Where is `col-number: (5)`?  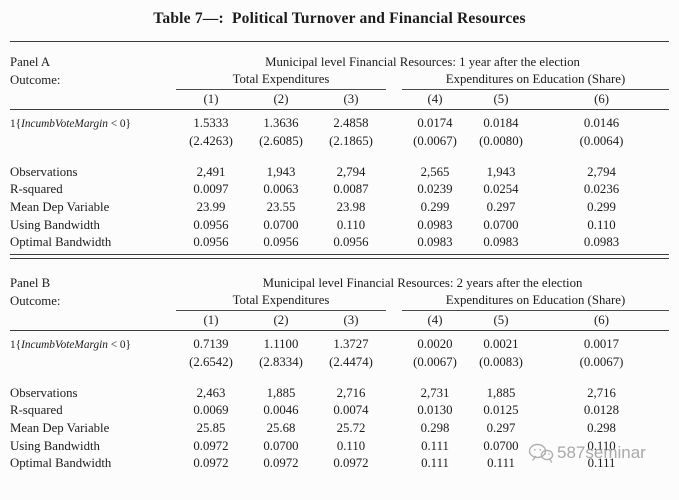 col-number: (5) is located at coordinates (501, 99).